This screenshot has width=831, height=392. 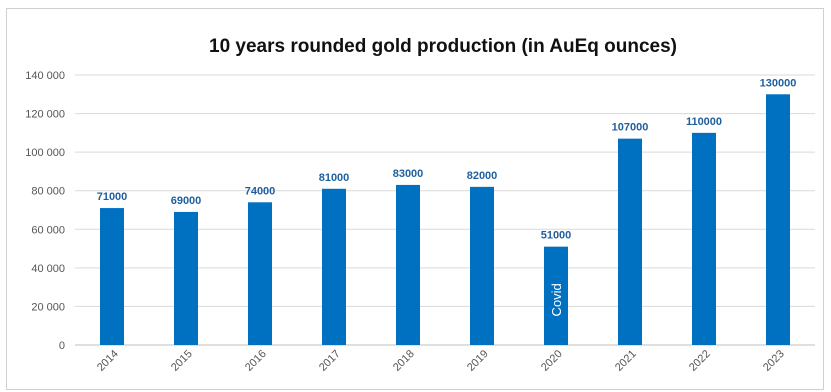 I want to click on y-tick-label: 40 000, so click(x=48, y=269).